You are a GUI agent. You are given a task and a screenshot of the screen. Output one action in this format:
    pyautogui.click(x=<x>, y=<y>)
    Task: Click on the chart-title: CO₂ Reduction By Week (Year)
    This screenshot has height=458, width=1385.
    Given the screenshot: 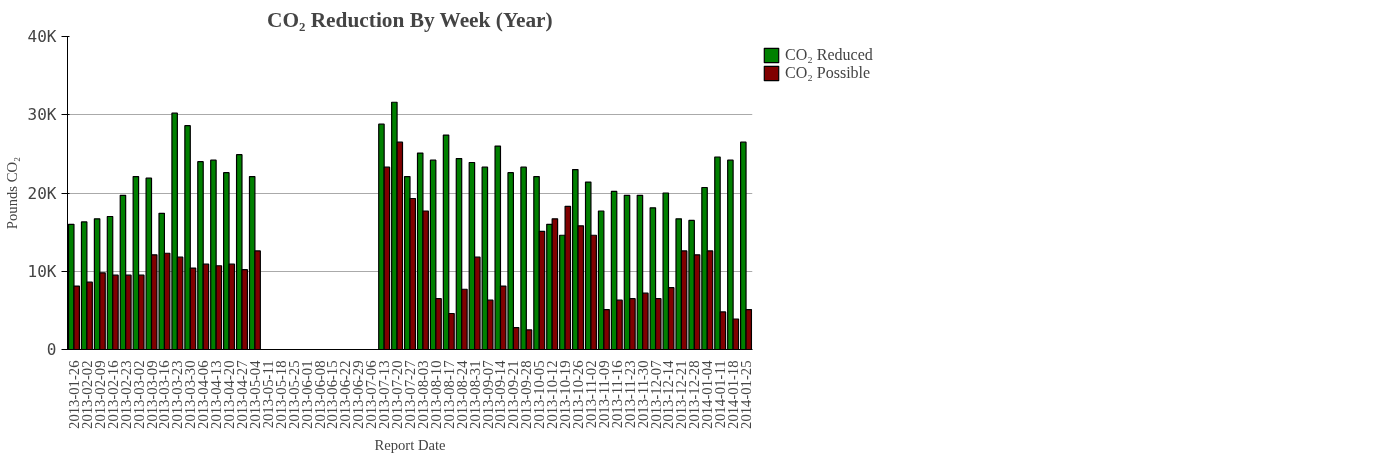 What is the action you would take?
    pyautogui.click(x=410, y=19)
    